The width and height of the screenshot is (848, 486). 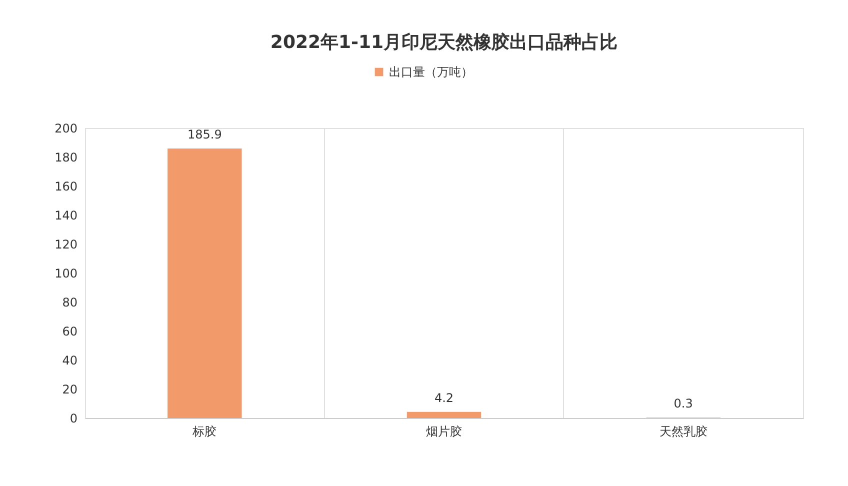 I want to click on y-tick-label: 180, so click(x=66, y=157).